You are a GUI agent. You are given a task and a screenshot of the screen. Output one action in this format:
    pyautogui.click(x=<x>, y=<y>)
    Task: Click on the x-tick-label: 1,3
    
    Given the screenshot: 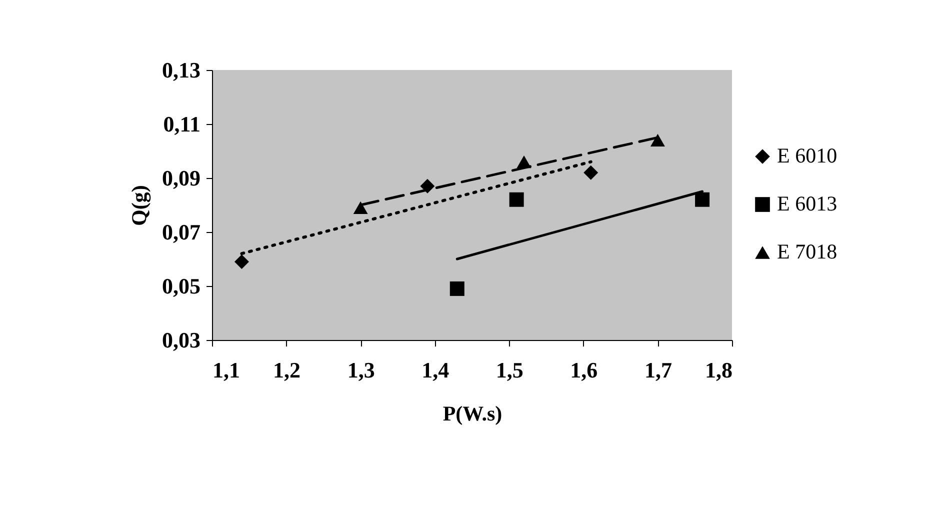 What is the action you would take?
    pyautogui.click(x=361, y=370)
    